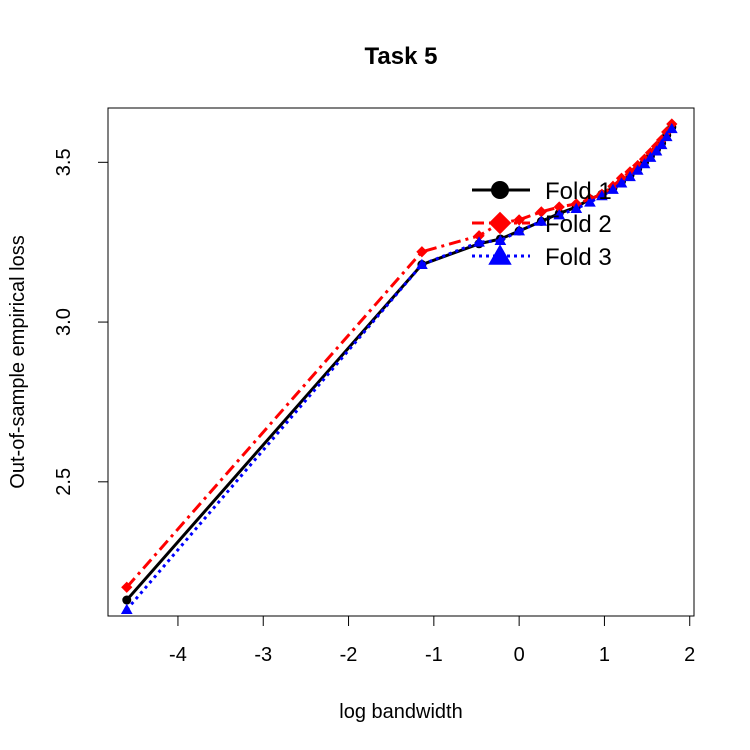 This screenshot has height=750, width=750. What do you see at coordinates (64, 482) in the screenshot?
I see `y-tick-label: 2.5` at bounding box center [64, 482].